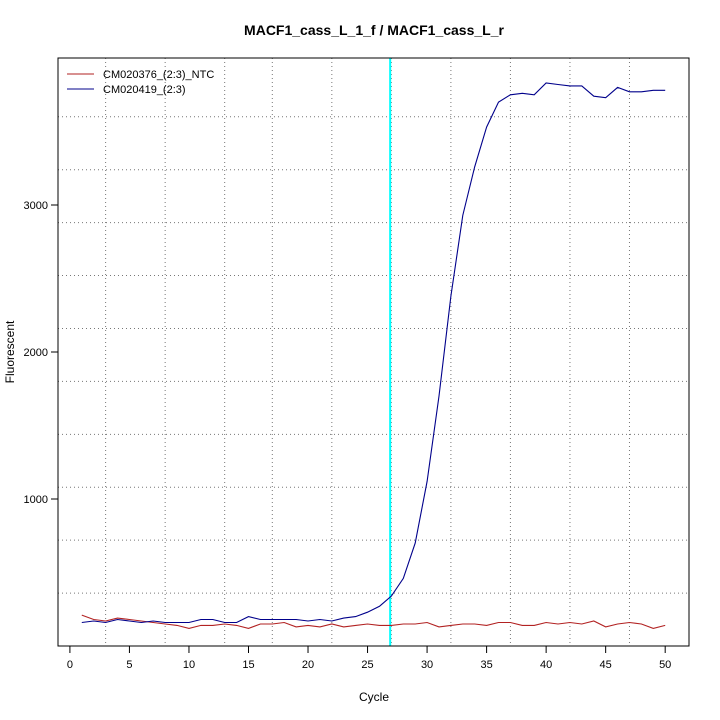 This screenshot has height=720, width=720. What do you see at coordinates (427, 665) in the screenshot?
I see `x-tick-label: 30` at bounding box center [427, 665].